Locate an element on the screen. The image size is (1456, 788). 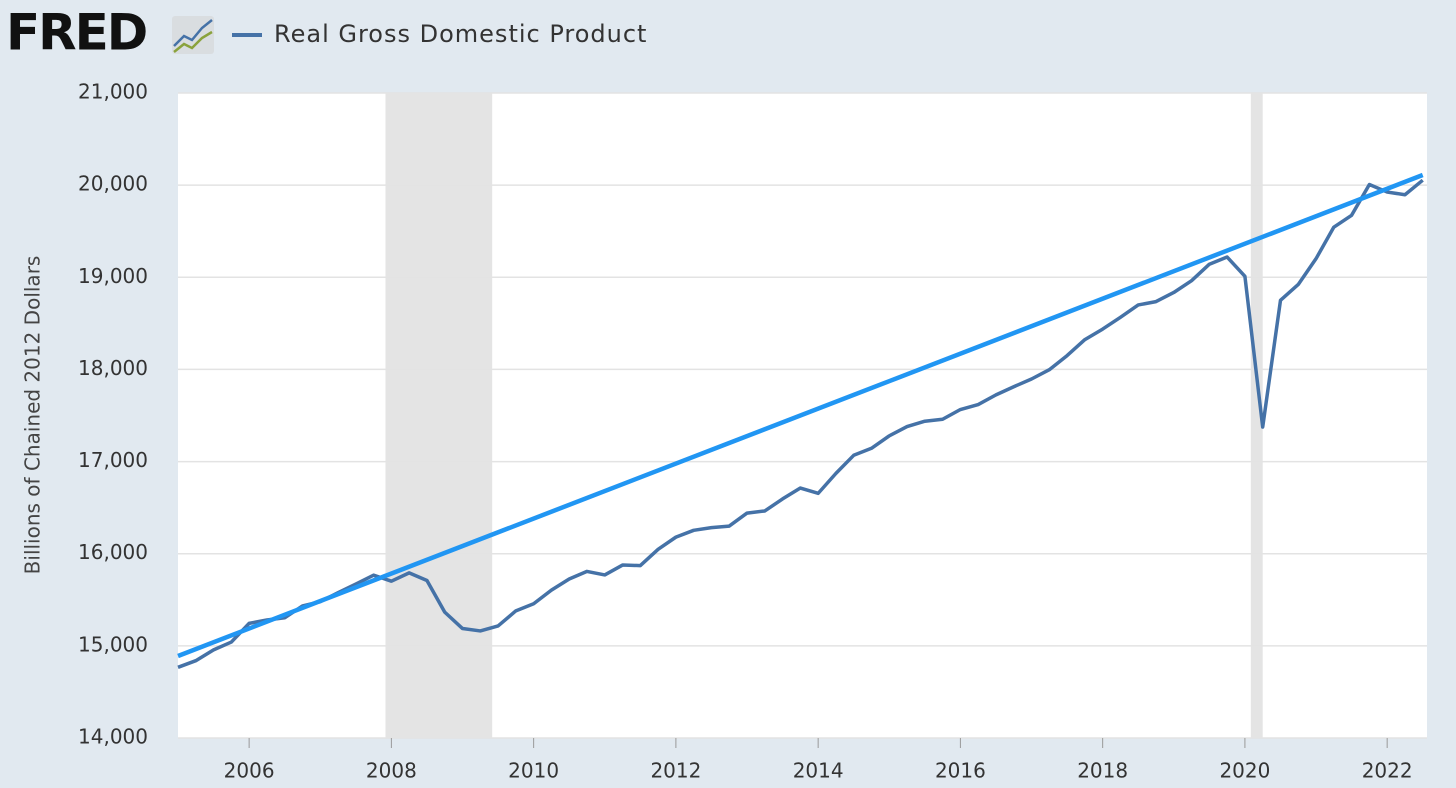
logo-icon is located at coordinates (193, 35).